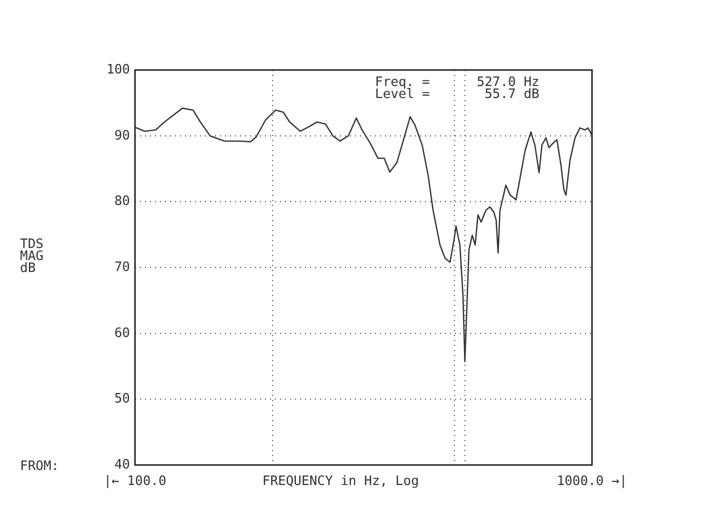 The height and width of the screenshot is (522, 720). Describe the element at coordinates (122, 136) in the screenshot. I see `y-tick-label: 90` at that location.